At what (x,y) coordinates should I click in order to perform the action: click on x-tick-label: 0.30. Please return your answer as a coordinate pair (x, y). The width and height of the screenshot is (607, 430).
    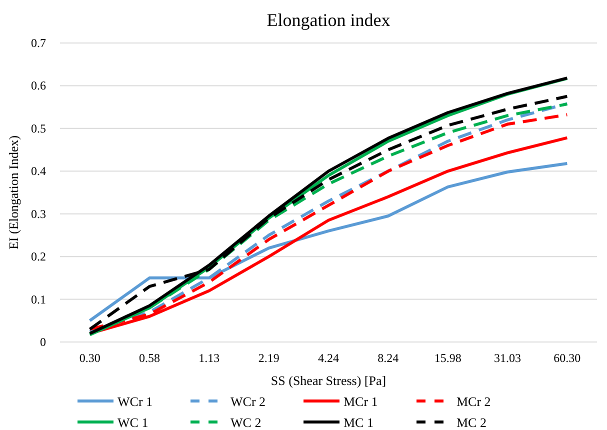
    Looking at the image, I should click on (89, 358).